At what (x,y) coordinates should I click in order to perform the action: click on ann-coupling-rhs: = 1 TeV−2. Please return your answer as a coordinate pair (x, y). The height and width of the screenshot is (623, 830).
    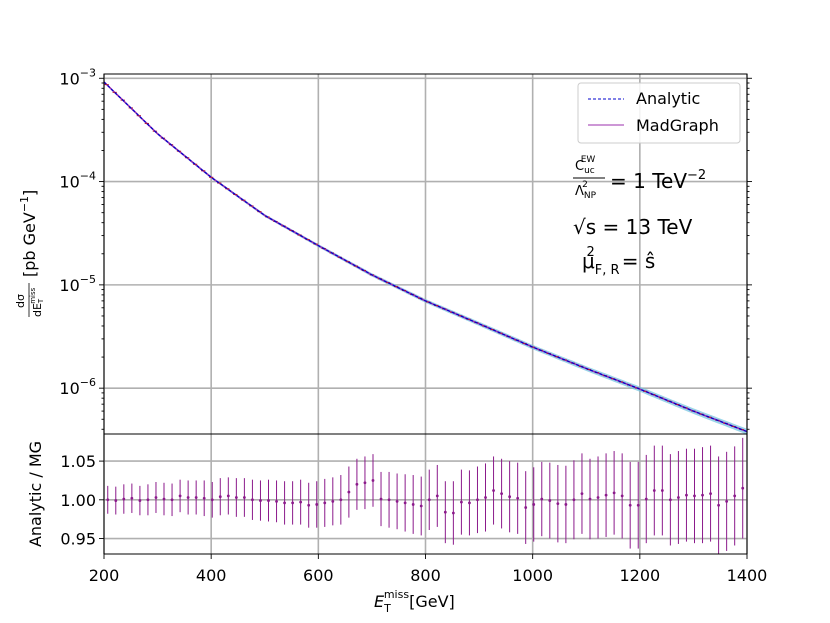
    Looking at the image, I should click on (658, 180).